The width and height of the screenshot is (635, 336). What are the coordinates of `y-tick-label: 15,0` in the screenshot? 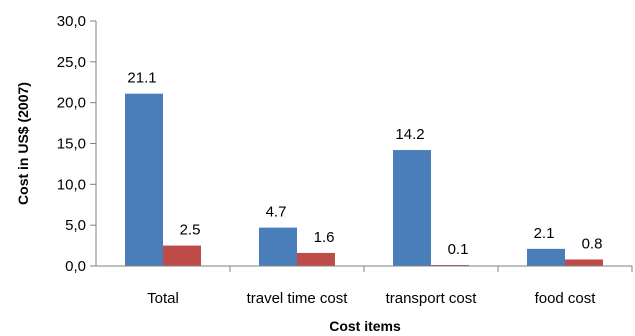 It's located at (71, 144).